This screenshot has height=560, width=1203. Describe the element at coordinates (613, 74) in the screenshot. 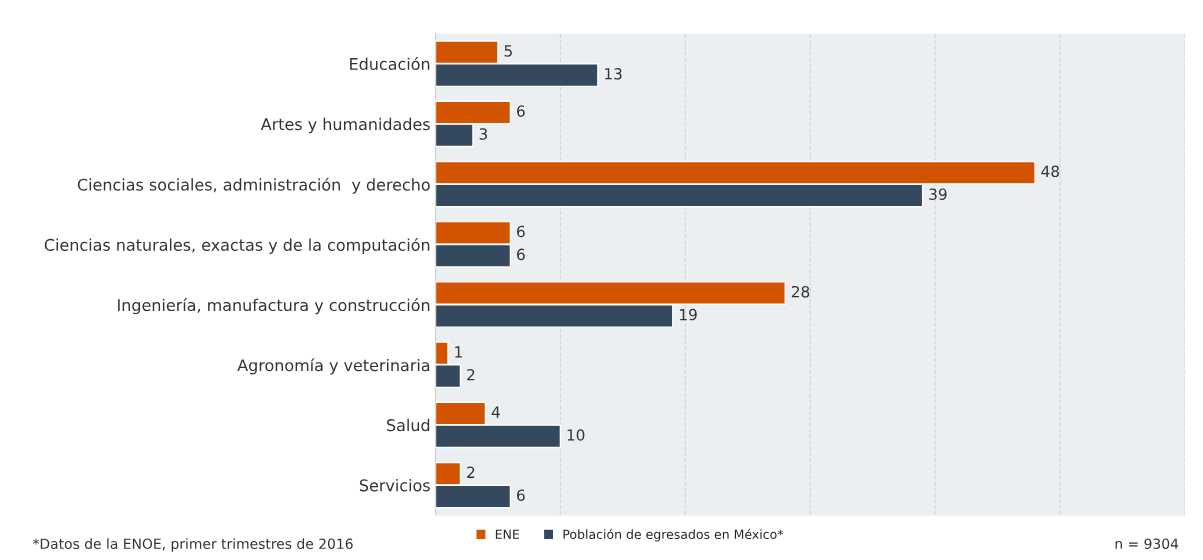

I see `data-label: 13` at that location.